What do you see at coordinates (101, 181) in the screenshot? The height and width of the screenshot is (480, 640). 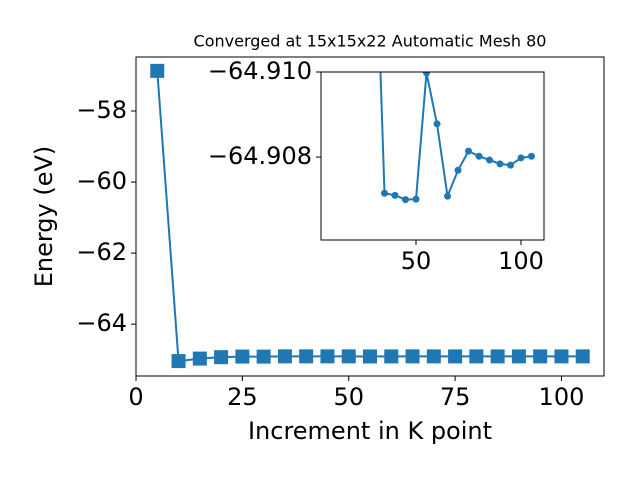 I see `y-tick-label: −60` at bounding box center [101, 181].